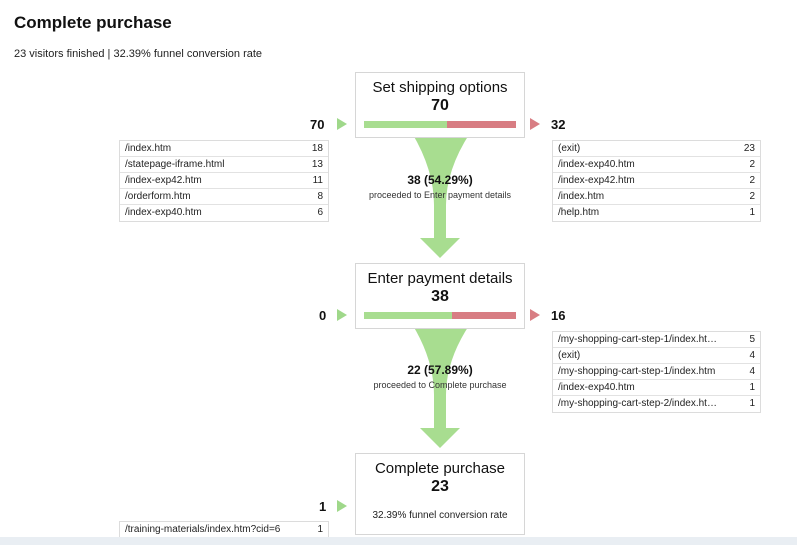 The width and height of the screenshot is (797, 545). What do you see at coordinates (656, 356) in the screenshot?
I see `table-row: (exit) 4` at bounding box center [656, 356].